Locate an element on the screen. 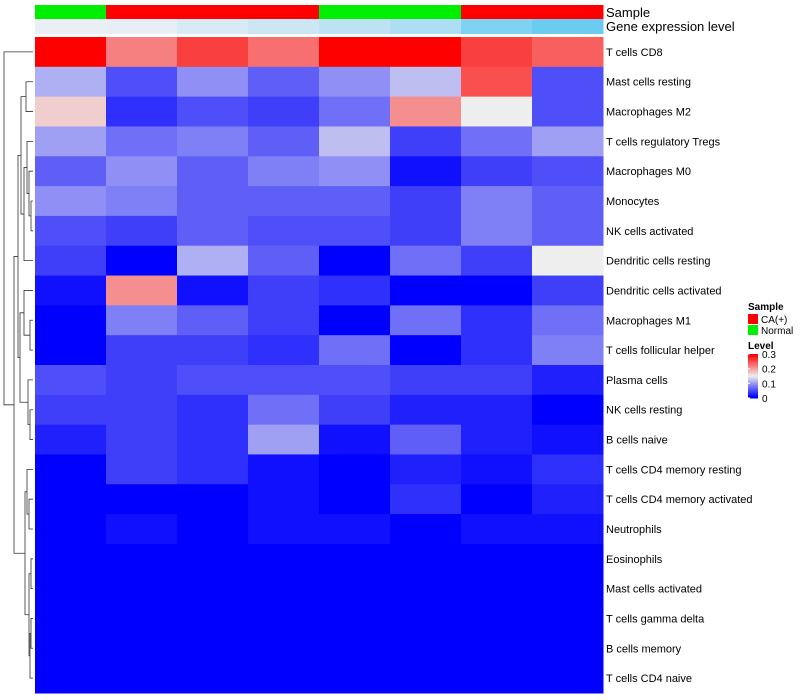 This screenshot has height=700, width=800. row-label: T cells regulatory Tregs is located at coordinates (663, 142).